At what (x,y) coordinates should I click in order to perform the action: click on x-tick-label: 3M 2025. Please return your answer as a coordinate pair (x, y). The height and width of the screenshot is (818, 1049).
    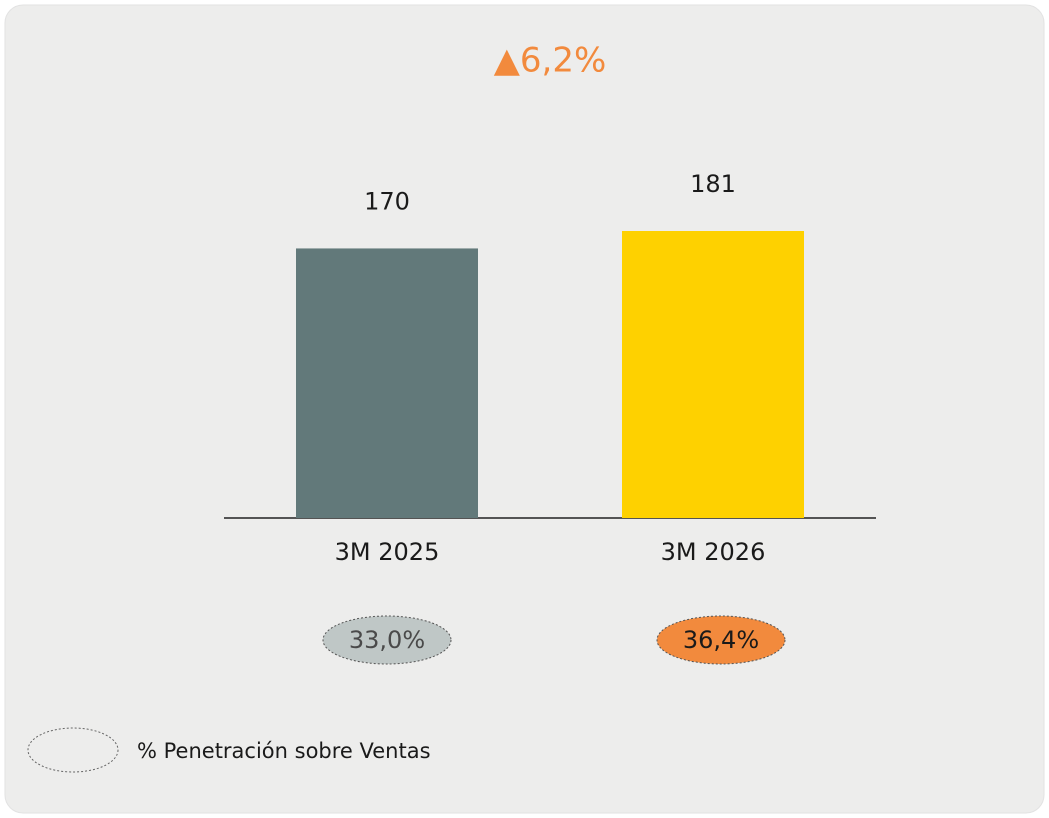
    Looking at the image, I should click on (387, 552).